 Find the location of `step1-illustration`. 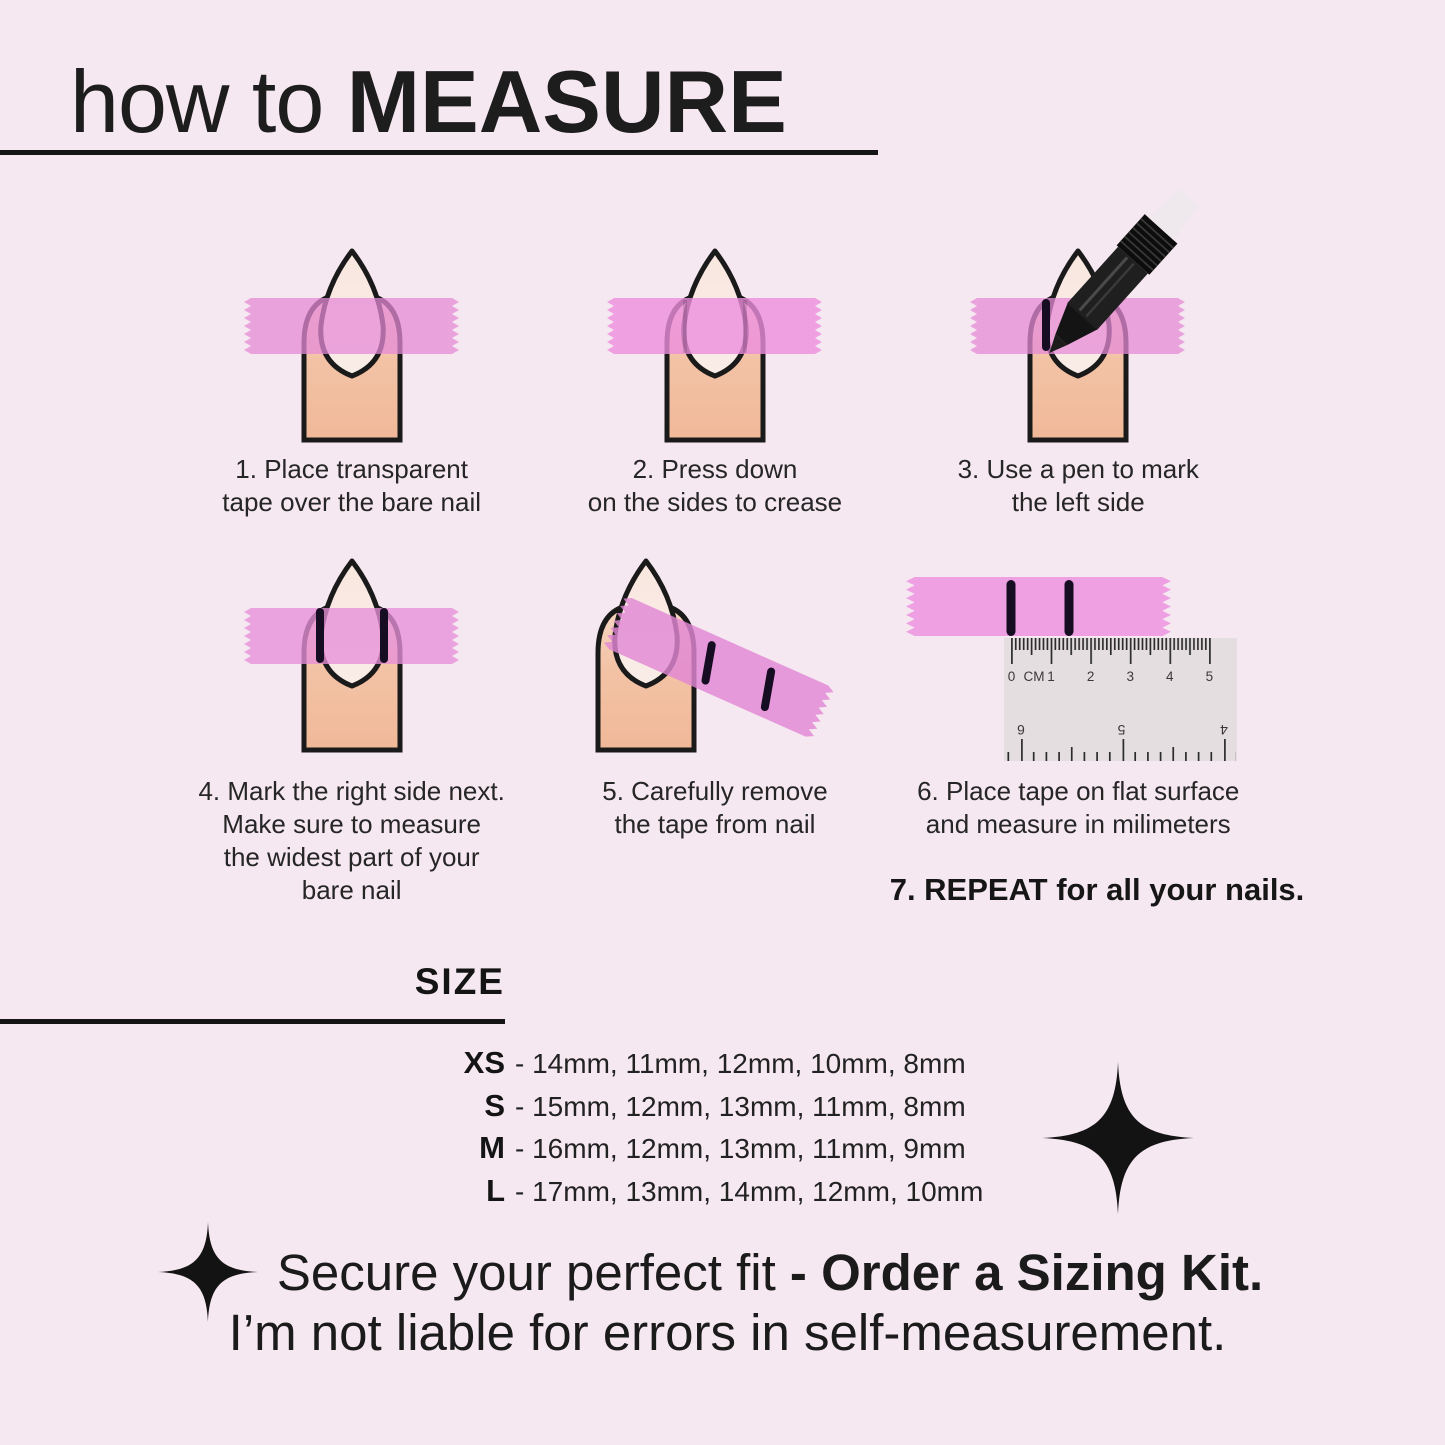

step1-illustration is located at coordinates (351, 345).